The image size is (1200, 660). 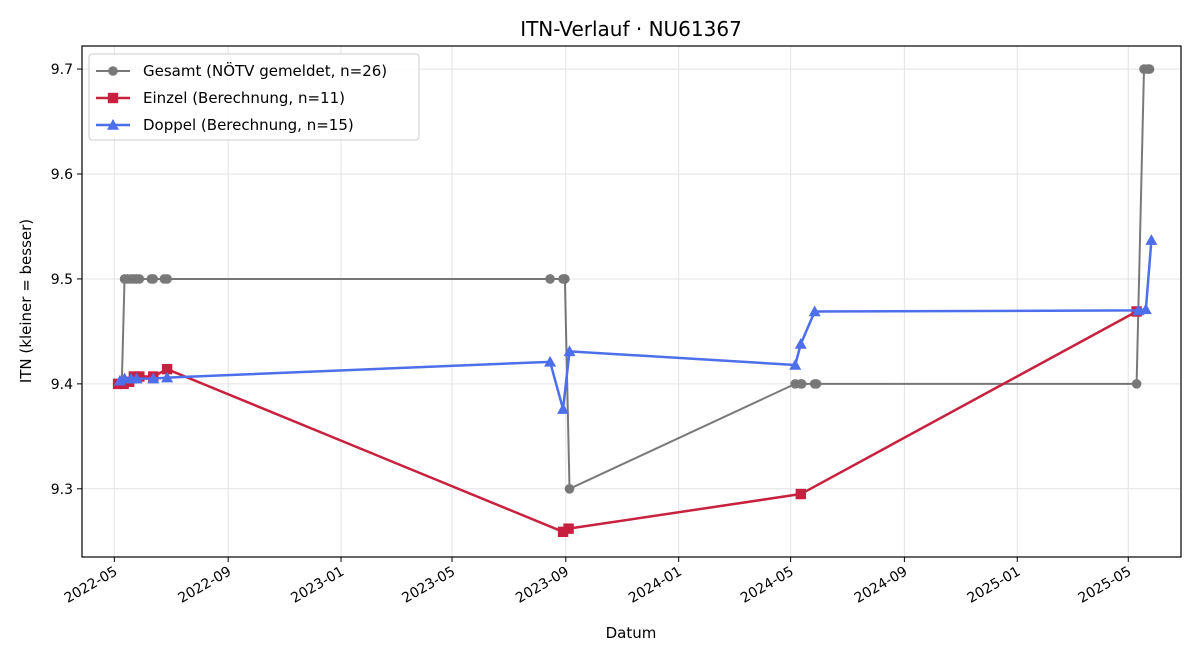 What do you see at coordinates (62, 490) in the screenshot?
I see `y-tick-label: 9.3` at bounding box center [62, 490].